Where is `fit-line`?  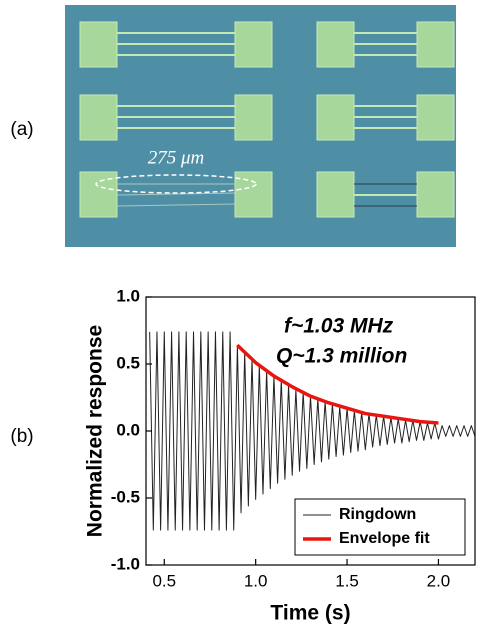 fit-line is located at coordinates (337, 384).